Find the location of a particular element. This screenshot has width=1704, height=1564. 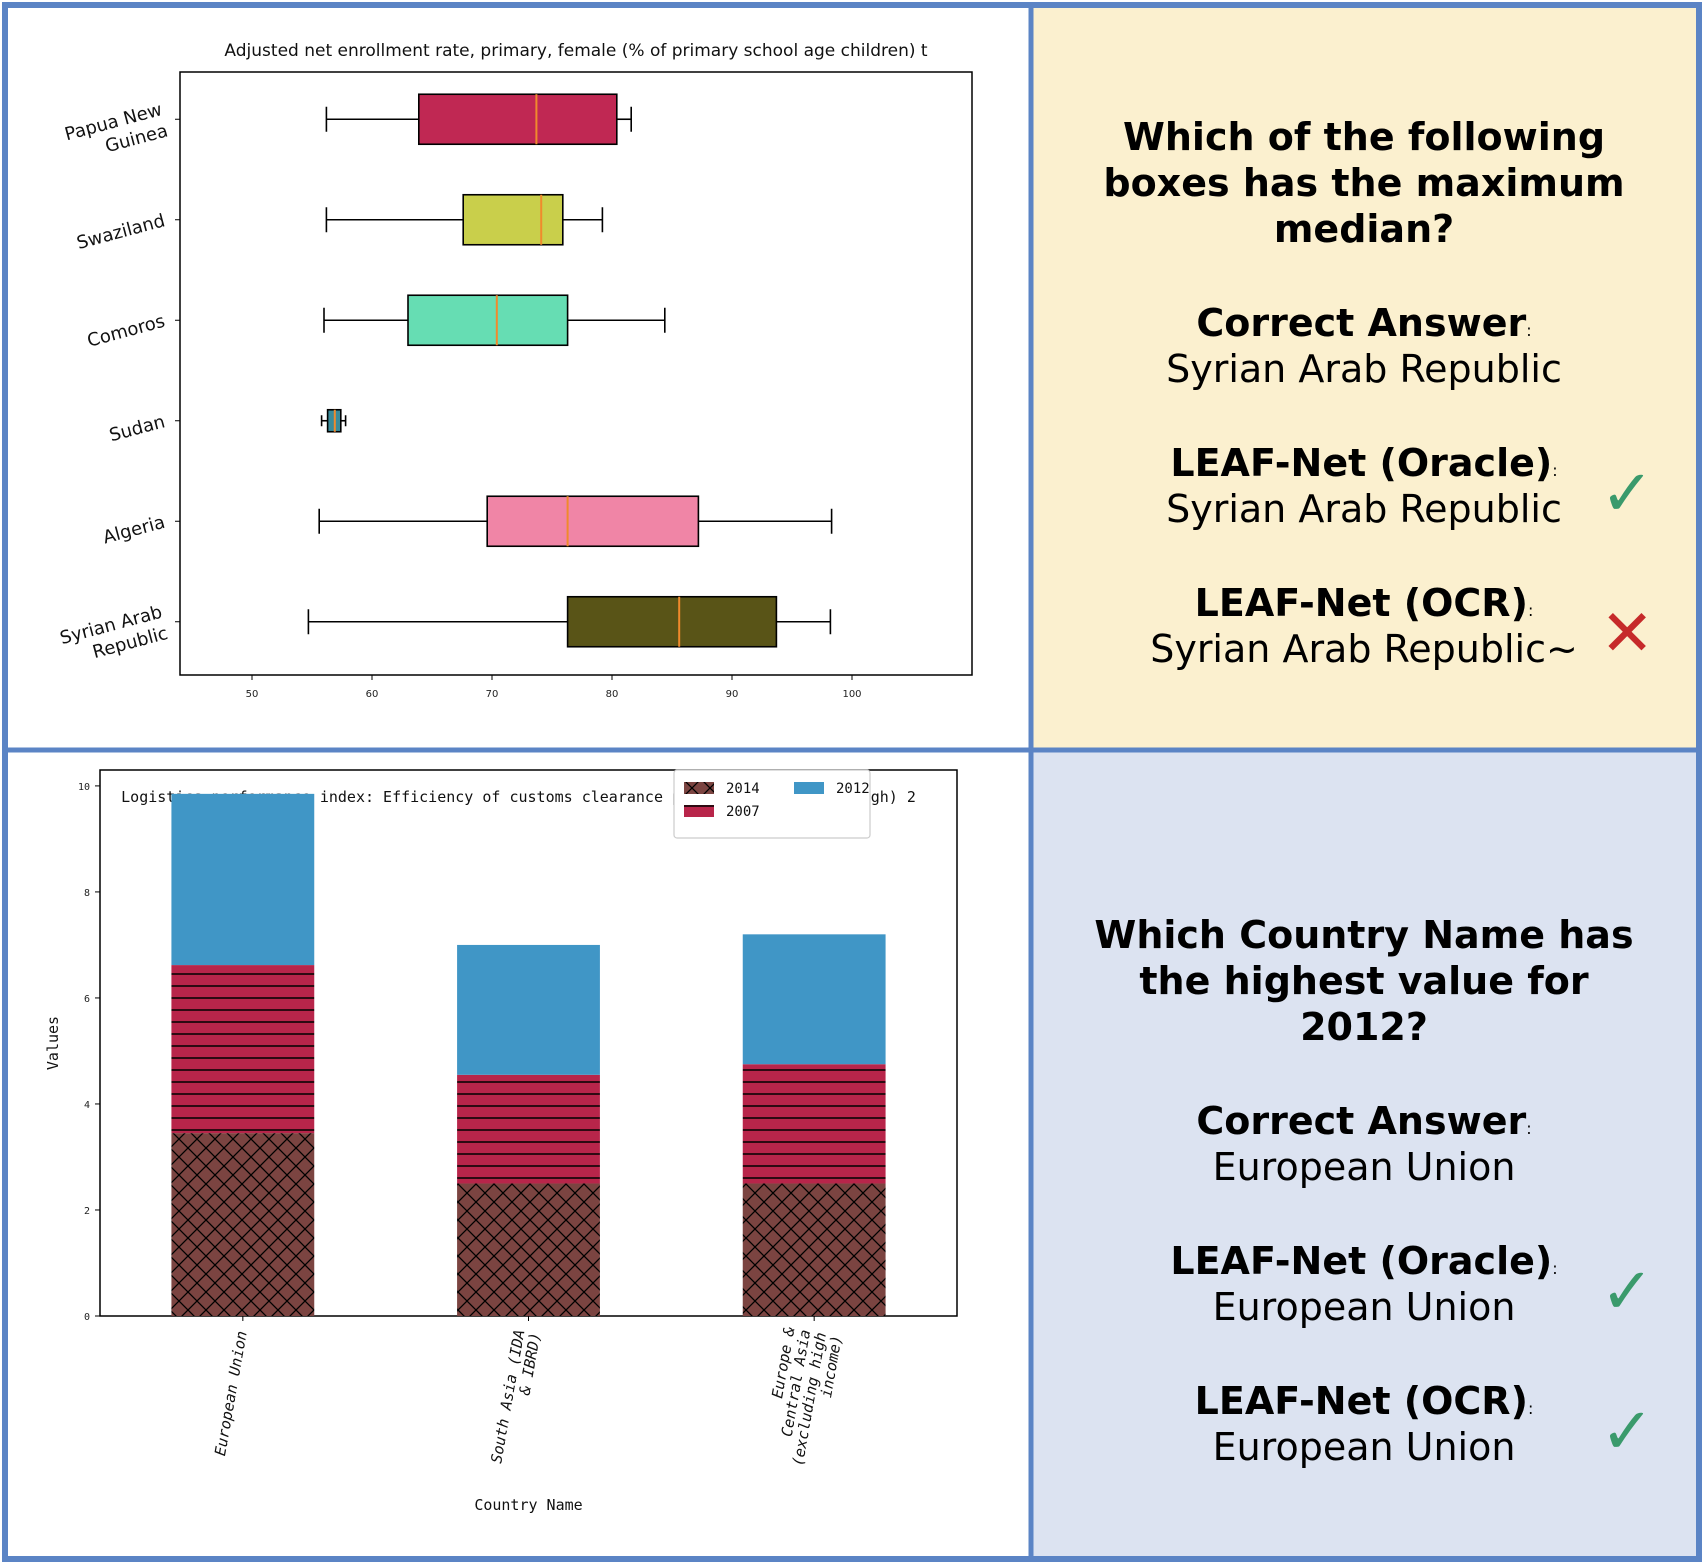

bottom-oracle-label: LEAF-Net (Oracle) is located at coordinates (1361, 1261).